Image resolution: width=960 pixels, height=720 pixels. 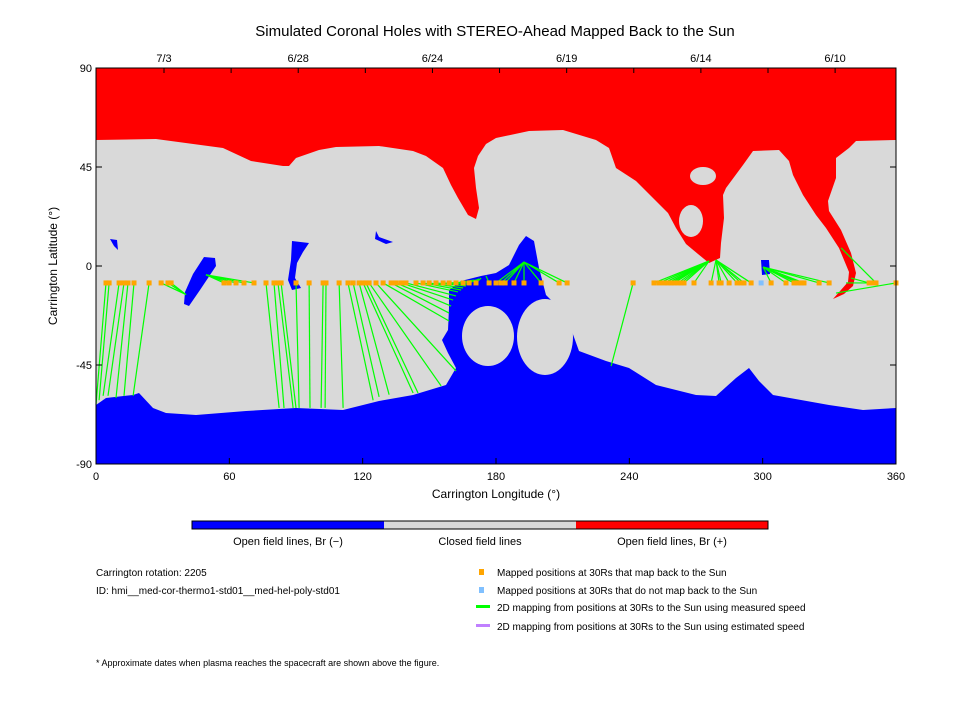 I want to click on x-tick-label: 60, so click(x=229, y=477).